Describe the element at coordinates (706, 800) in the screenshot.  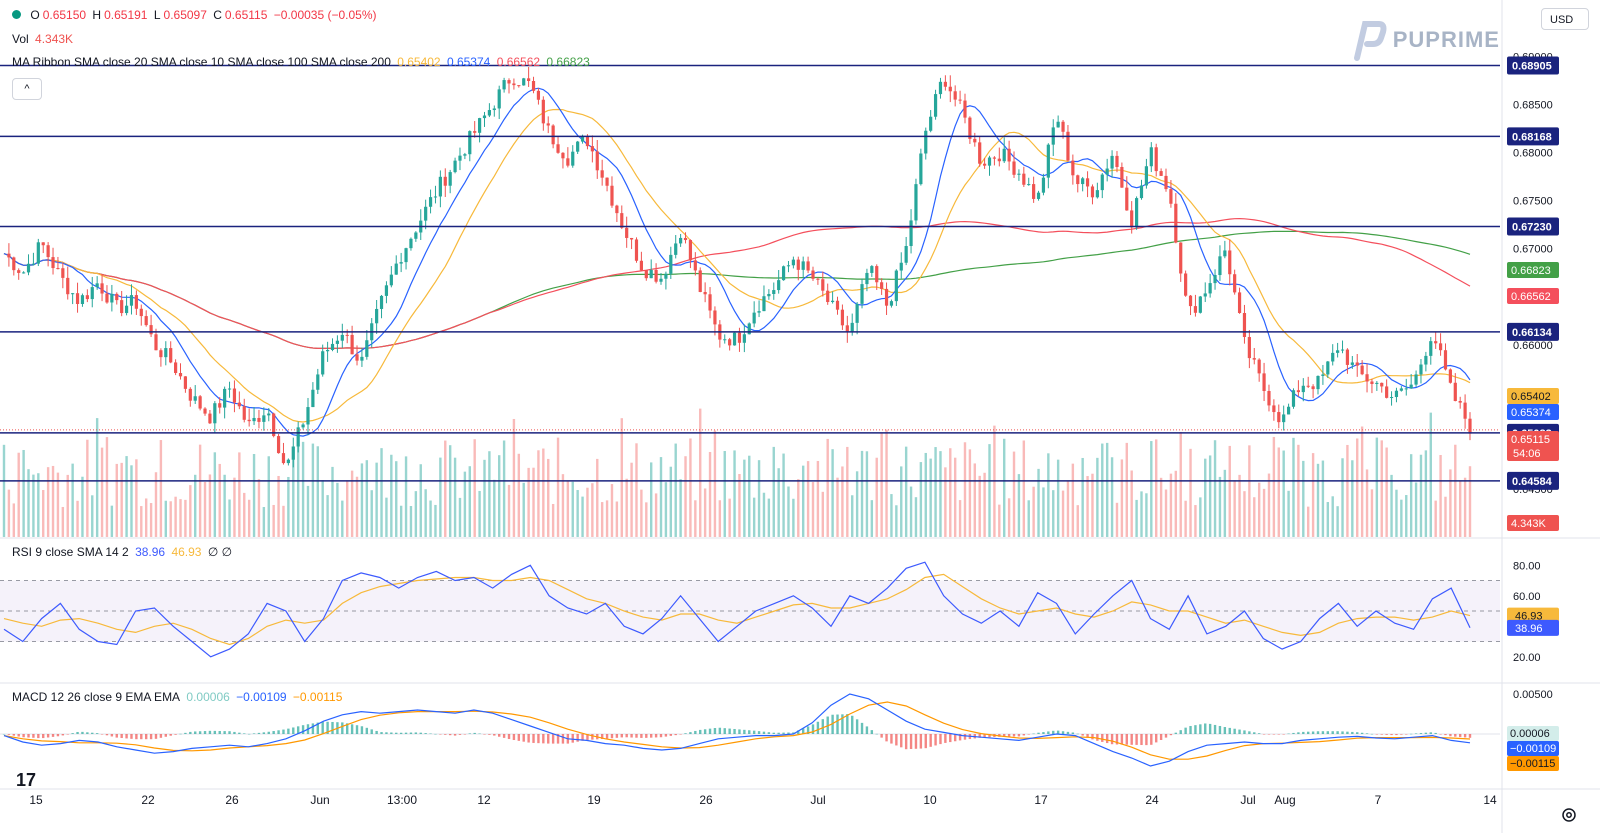
I see `time-tick-label: 26` at that location.